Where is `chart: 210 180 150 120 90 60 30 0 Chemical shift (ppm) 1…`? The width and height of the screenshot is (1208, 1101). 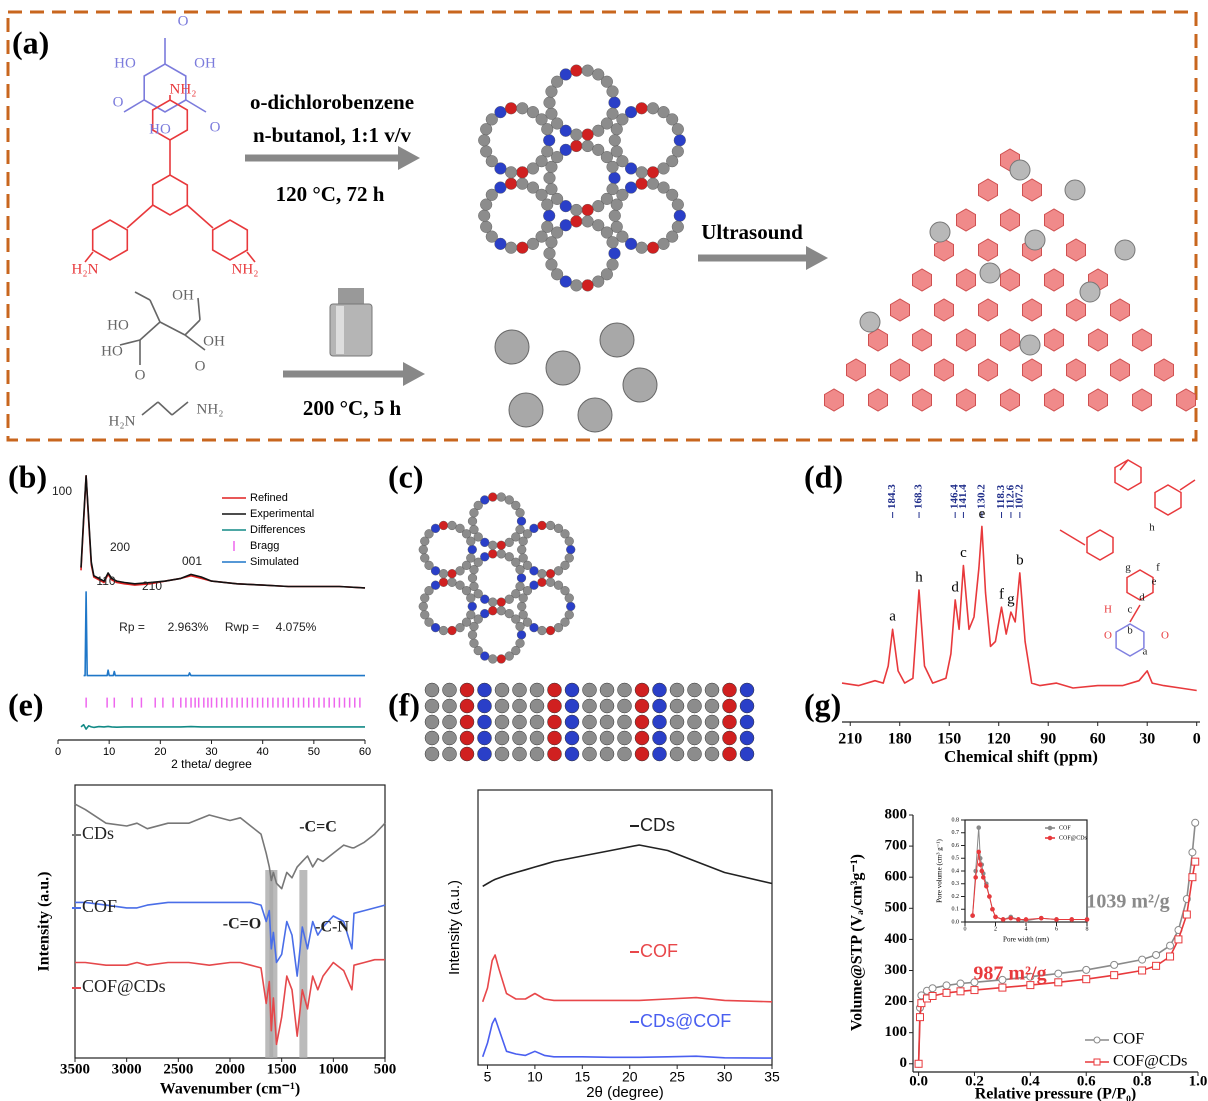 chart: 210 180 150 120 90 60 30 0 Chemical shift (ppm) 1… is located at coordinates (1019, 612).